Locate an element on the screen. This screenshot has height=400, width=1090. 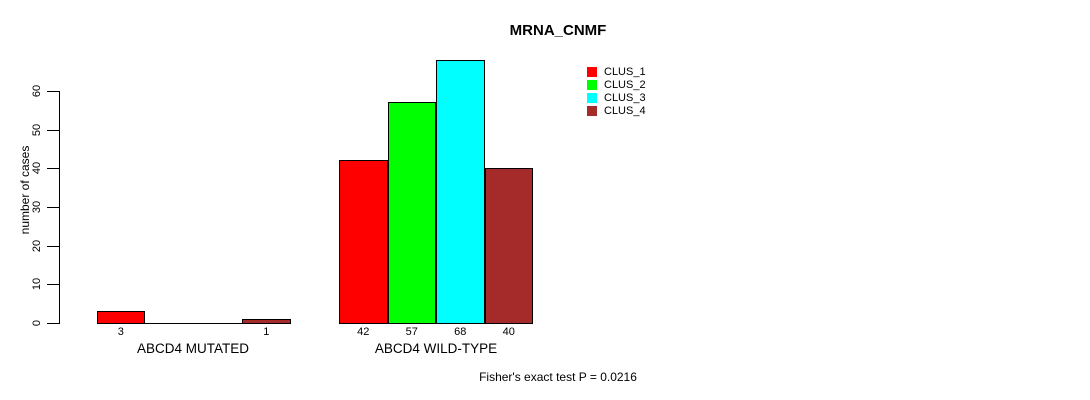
bar-value-label: 1 is located at coordinates (266, 332).